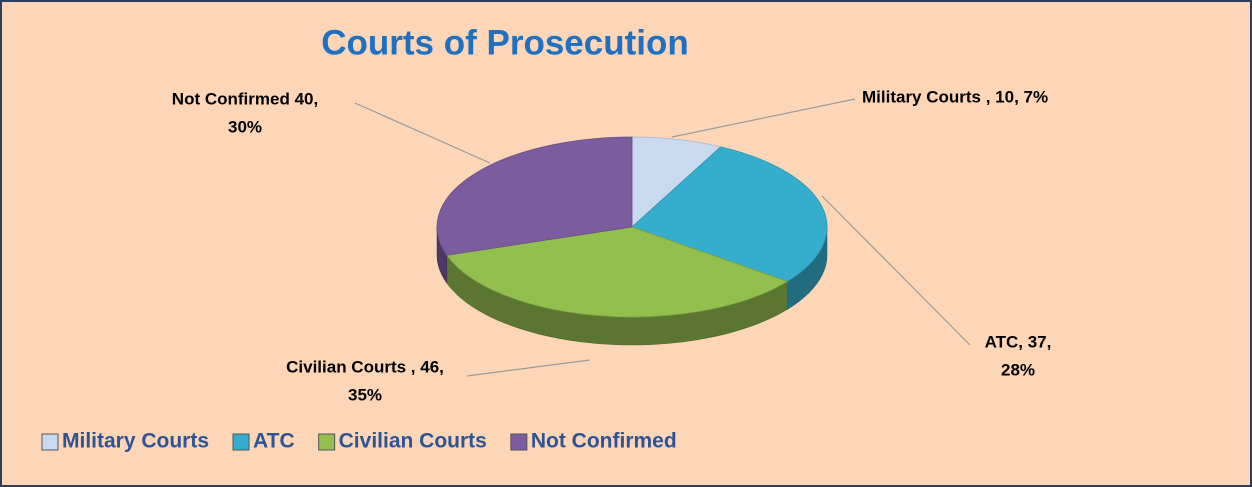 The width and height of the screenshot is (1252, 487). I want to click on data-label: 30%, so click(245, 126).